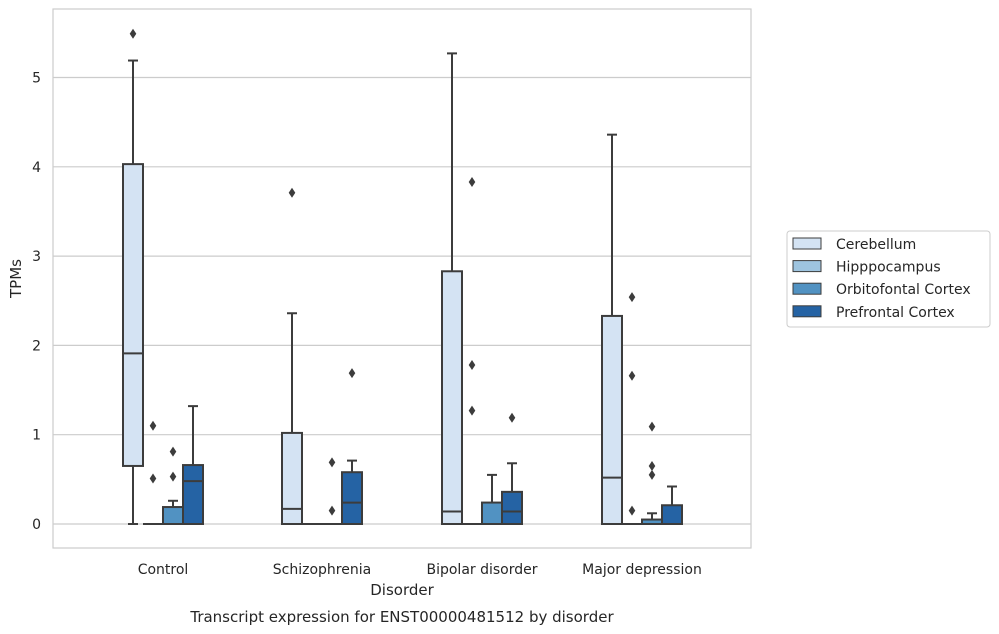 Image resolution: width=999 pixels, height=634 pixels. What do you see at coordinates (36, 436) in the screenshot?
I see `y-tick-label: 1` at bounding box center [36, 436].